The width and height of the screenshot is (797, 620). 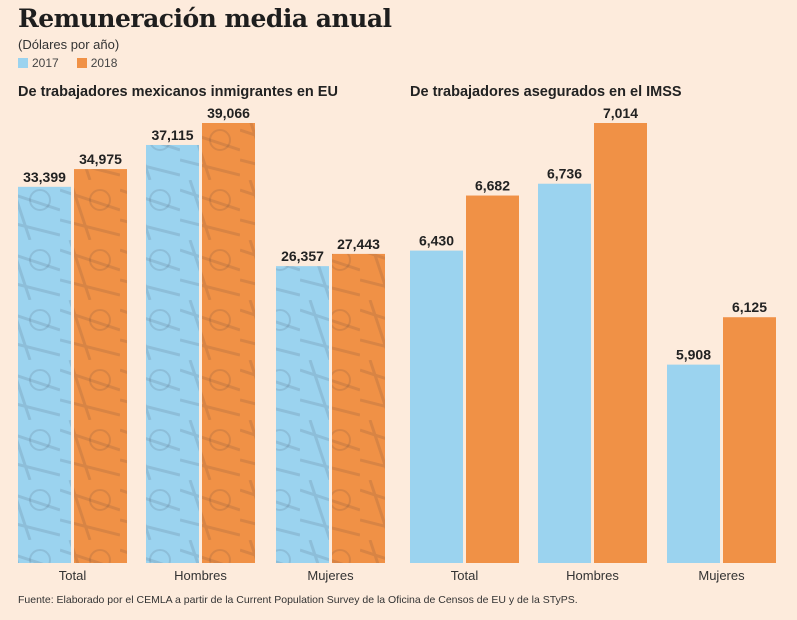 I want to click on legend-swatch-2018, so click(x=81, y=63).